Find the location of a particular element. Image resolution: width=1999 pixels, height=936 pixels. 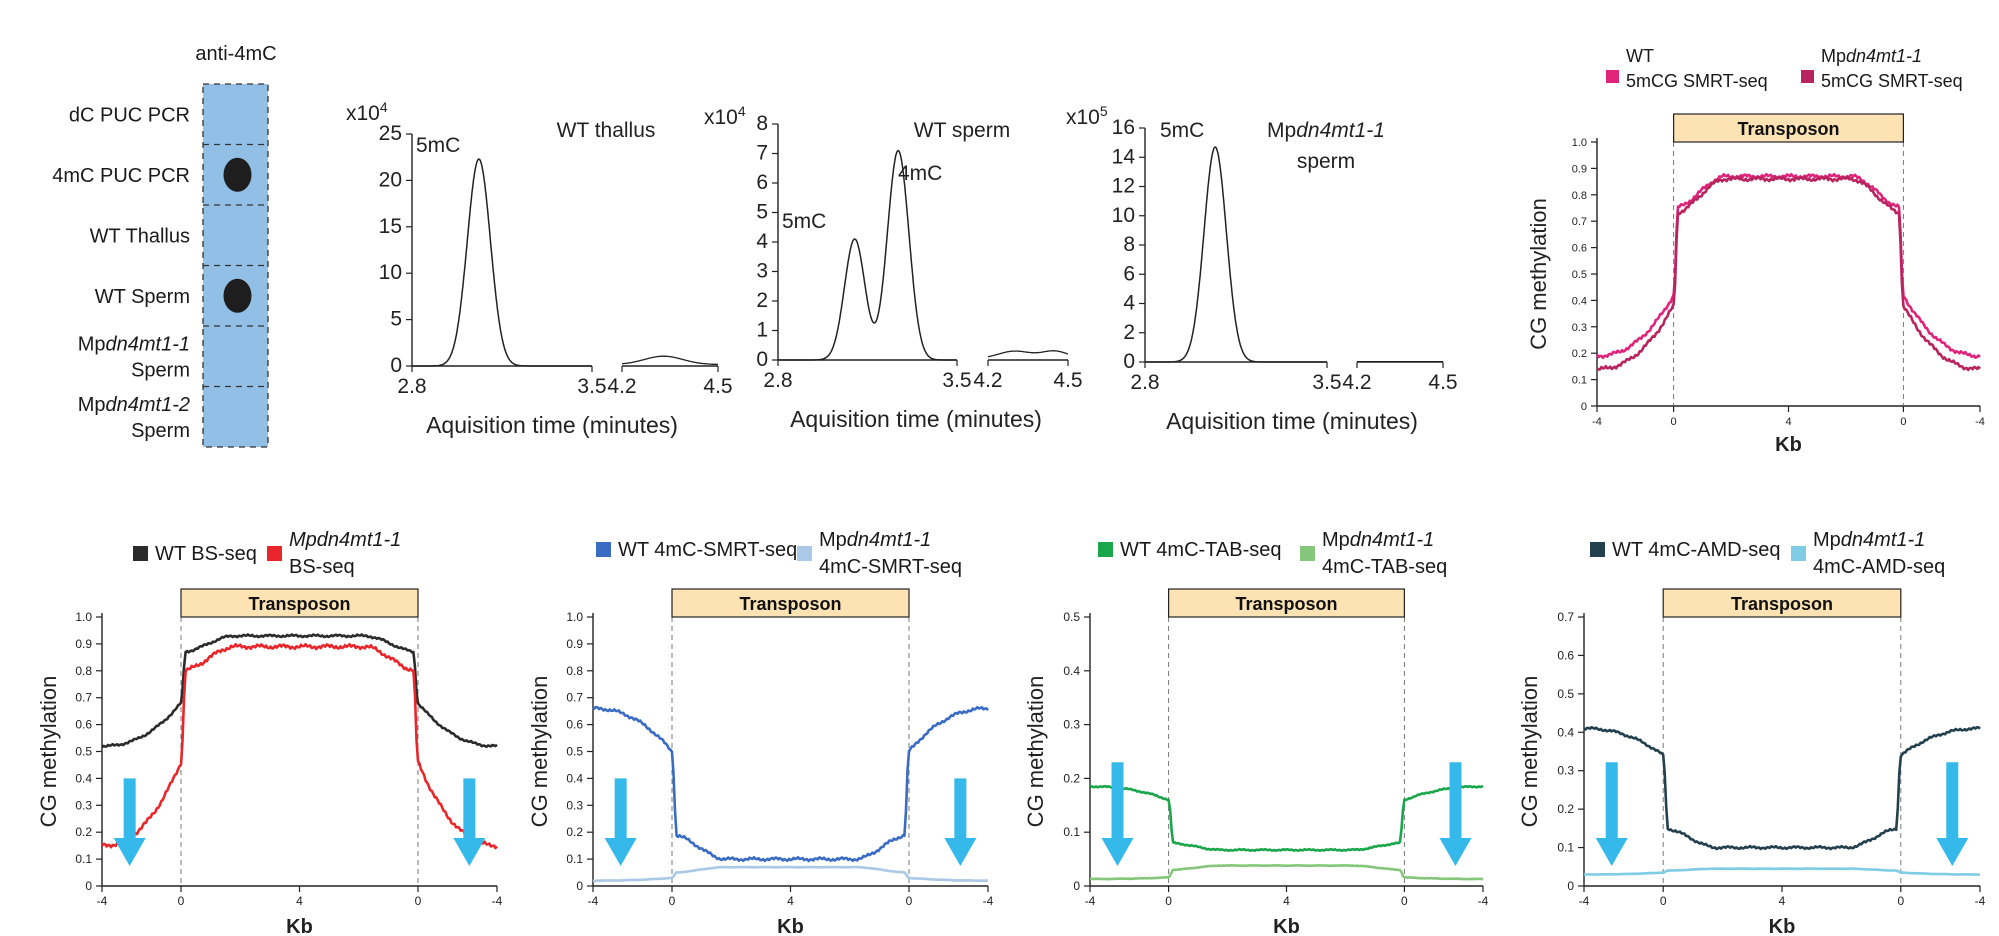

blot-row-label-pre: WT Sperm is located at coordinates (142, 297).